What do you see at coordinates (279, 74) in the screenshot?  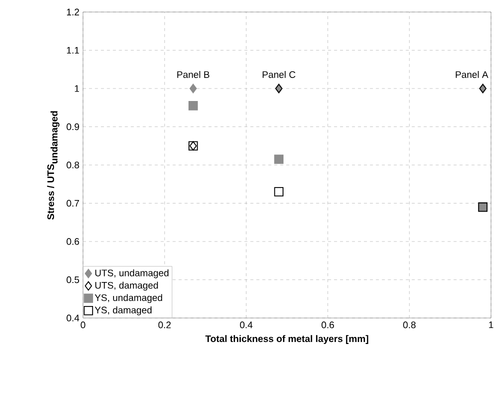 I see `annotation: Panel C` at bounding box center [279, 74].